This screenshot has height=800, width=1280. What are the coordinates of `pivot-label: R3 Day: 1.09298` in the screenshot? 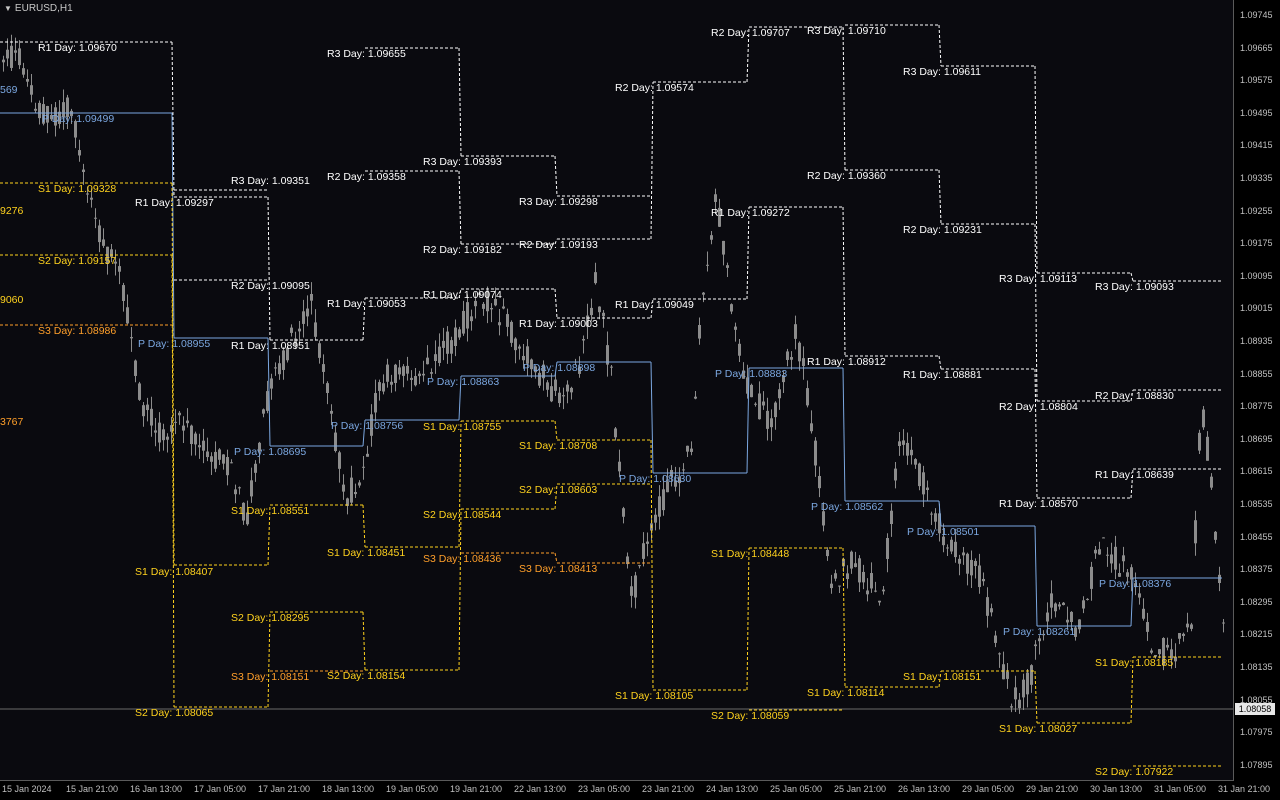 It's located at (558, 202).